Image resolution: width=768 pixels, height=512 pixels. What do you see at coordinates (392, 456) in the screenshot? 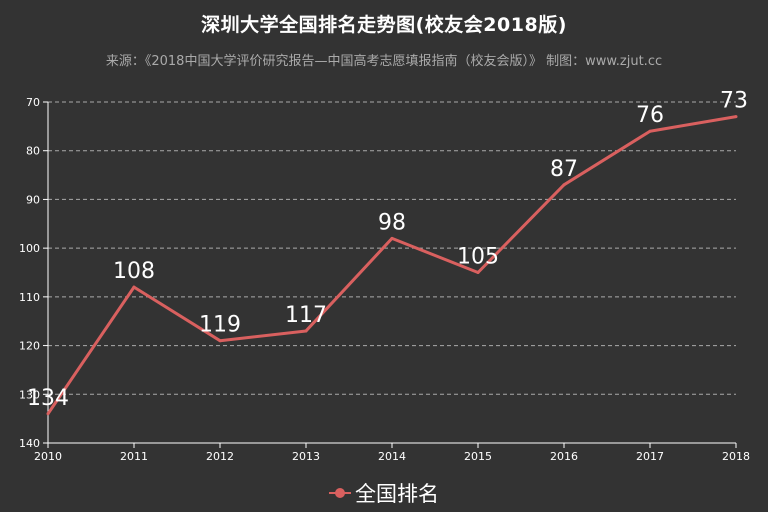
I see `x-tick-label: 2014` at bounding box center [392, 456].